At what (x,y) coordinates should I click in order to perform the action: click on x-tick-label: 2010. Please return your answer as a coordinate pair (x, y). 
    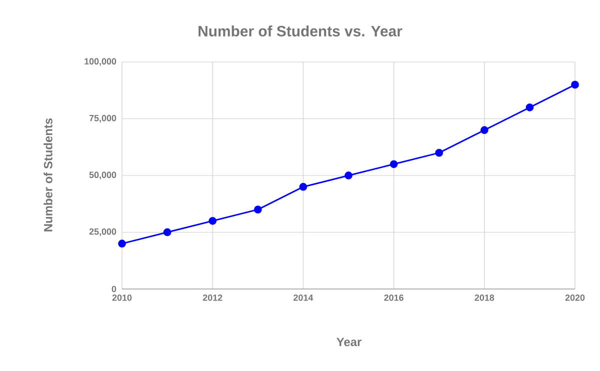
    Looking at the image, I should click on (122, 297).